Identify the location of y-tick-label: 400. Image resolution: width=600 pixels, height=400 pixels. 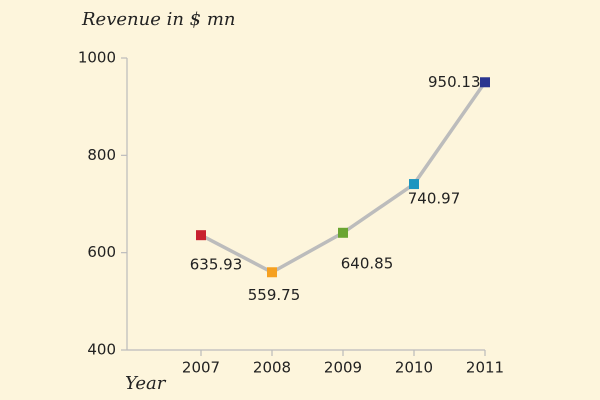
(101, 350).